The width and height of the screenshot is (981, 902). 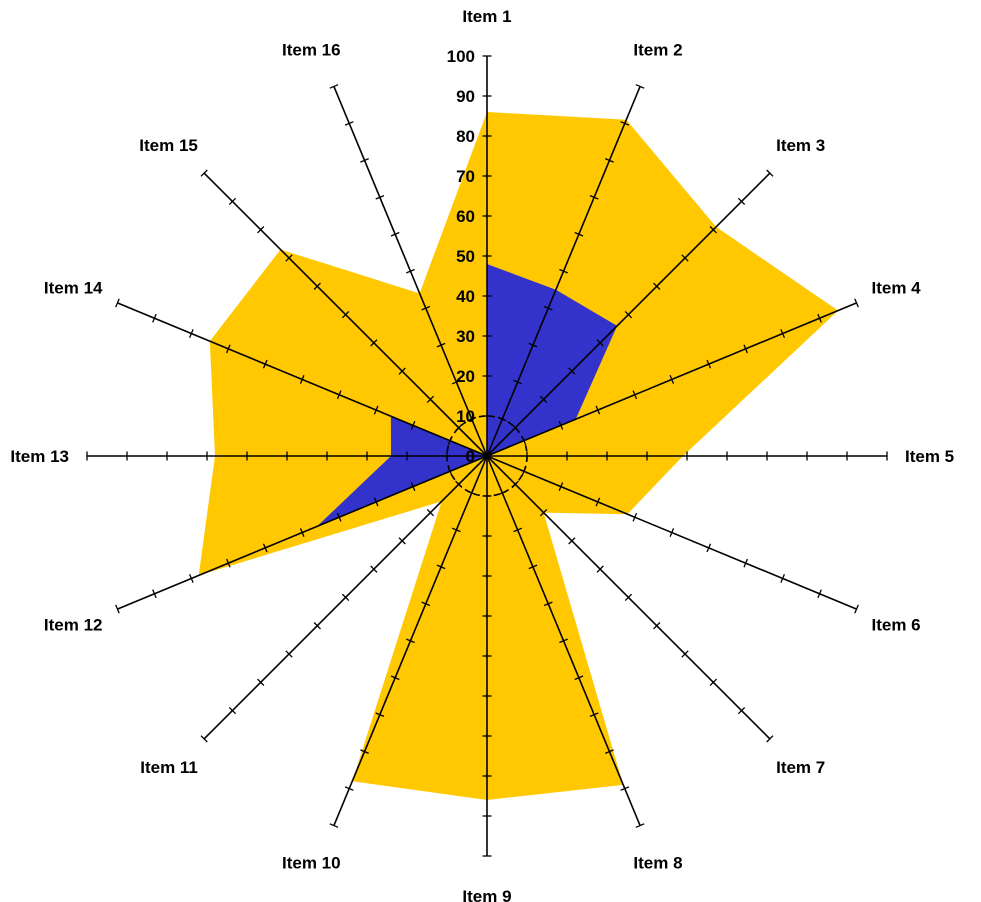 What do you see at coordinates (465, 256) in the screenshot?
I see `radial-tick-label: 50` at bounding box center [465, 256].